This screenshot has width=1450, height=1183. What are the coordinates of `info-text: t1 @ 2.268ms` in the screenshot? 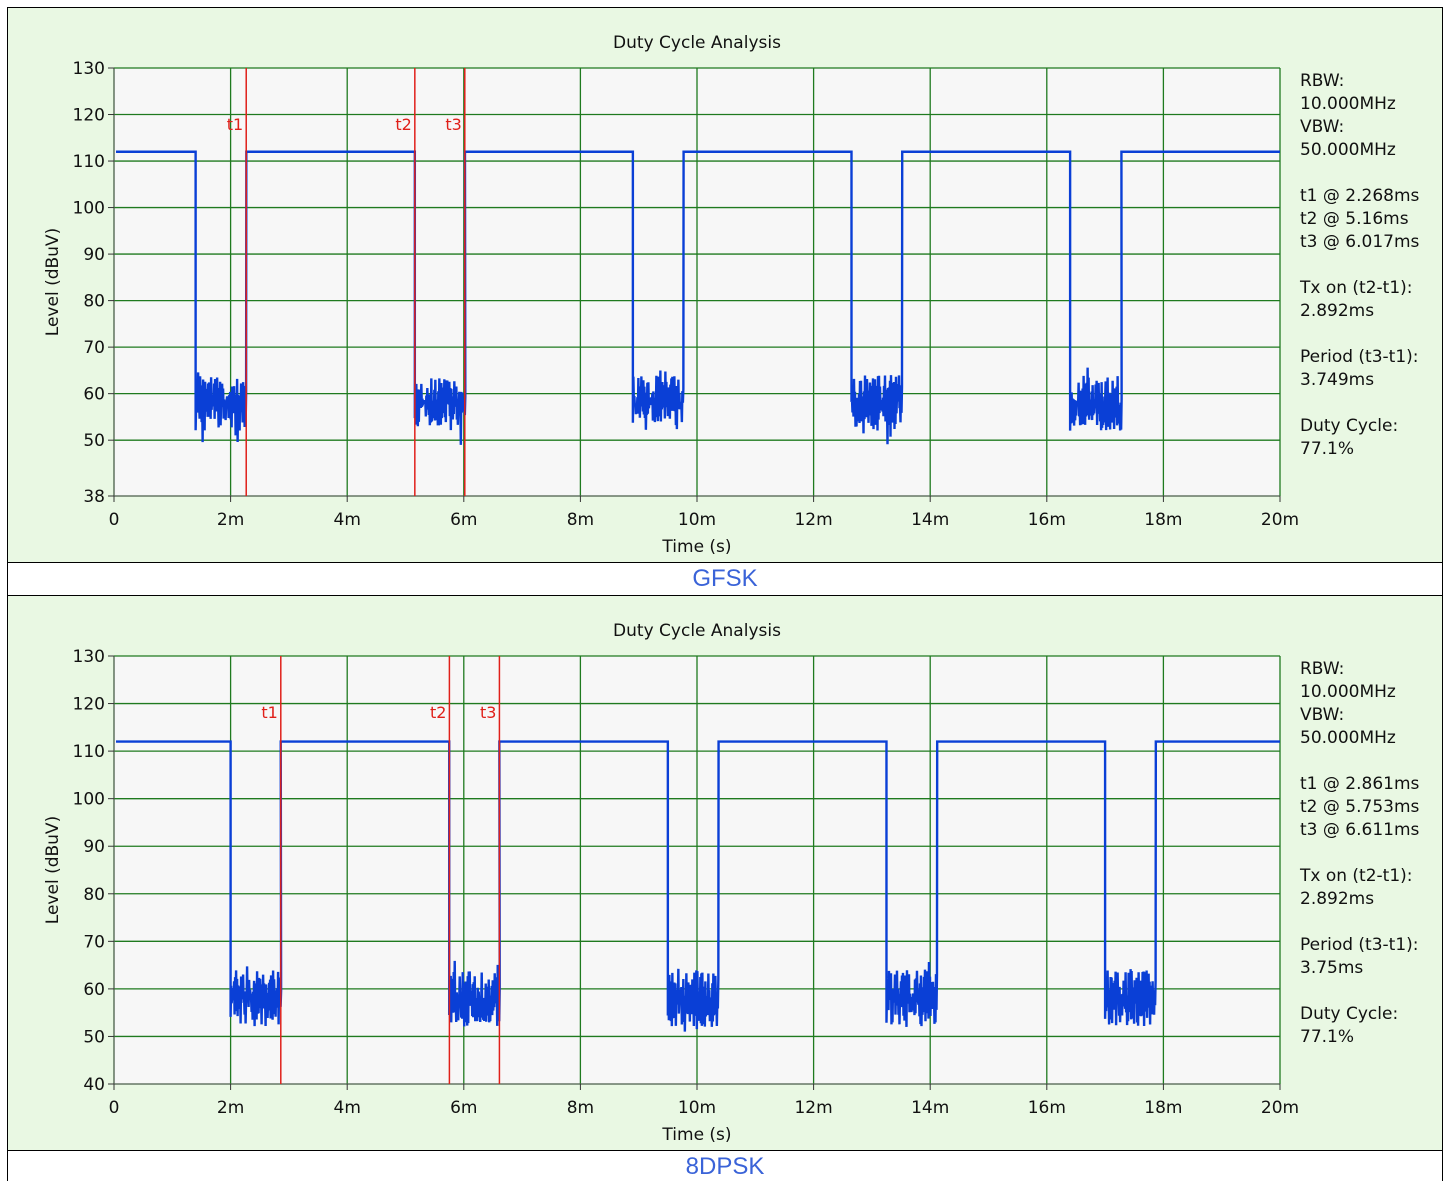 It's located at (1360, 196).